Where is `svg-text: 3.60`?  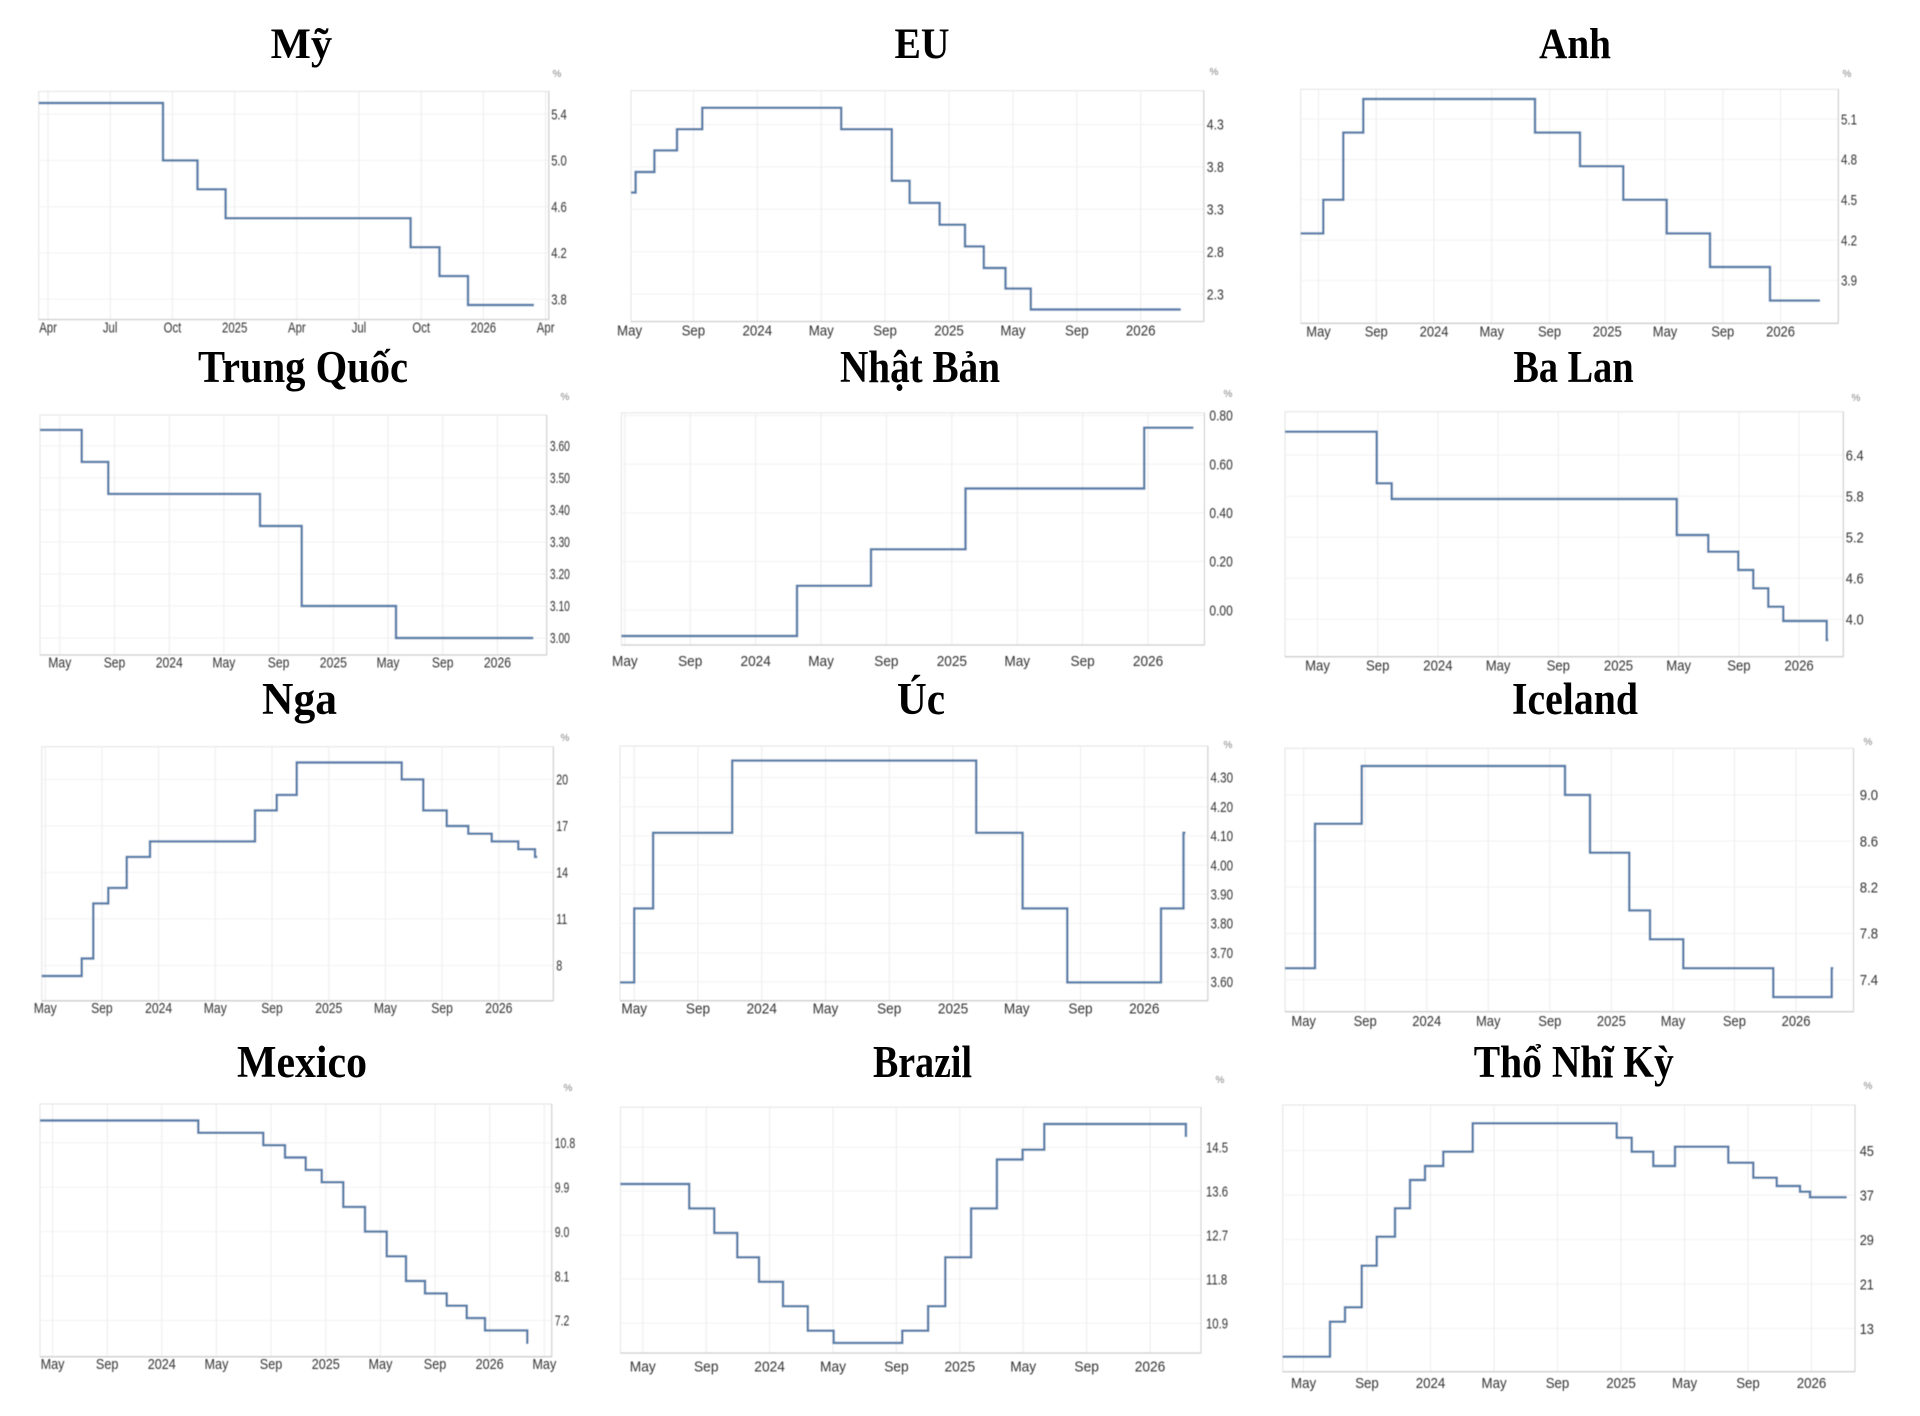 svg-text: 3.60 is located at coordinates (560, 446).